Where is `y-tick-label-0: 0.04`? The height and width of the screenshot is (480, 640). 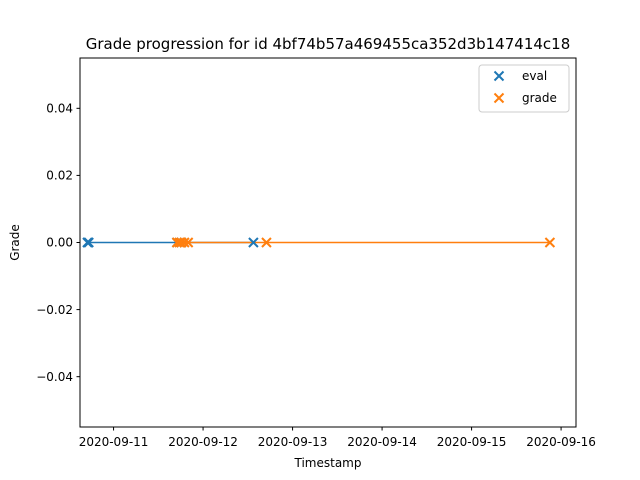
y-tick-label-0: 0.04 is located at coordinates (59, 109).